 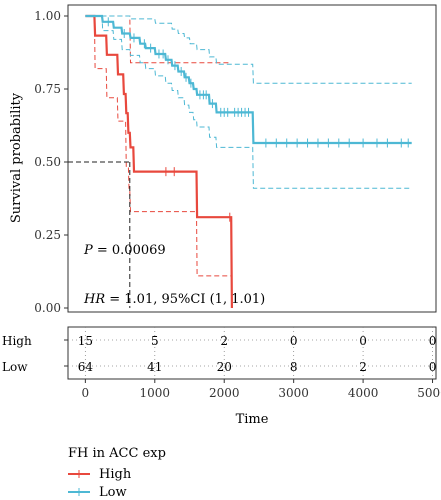 I want to click on risk-count: 5, so click(x=155, y=341).